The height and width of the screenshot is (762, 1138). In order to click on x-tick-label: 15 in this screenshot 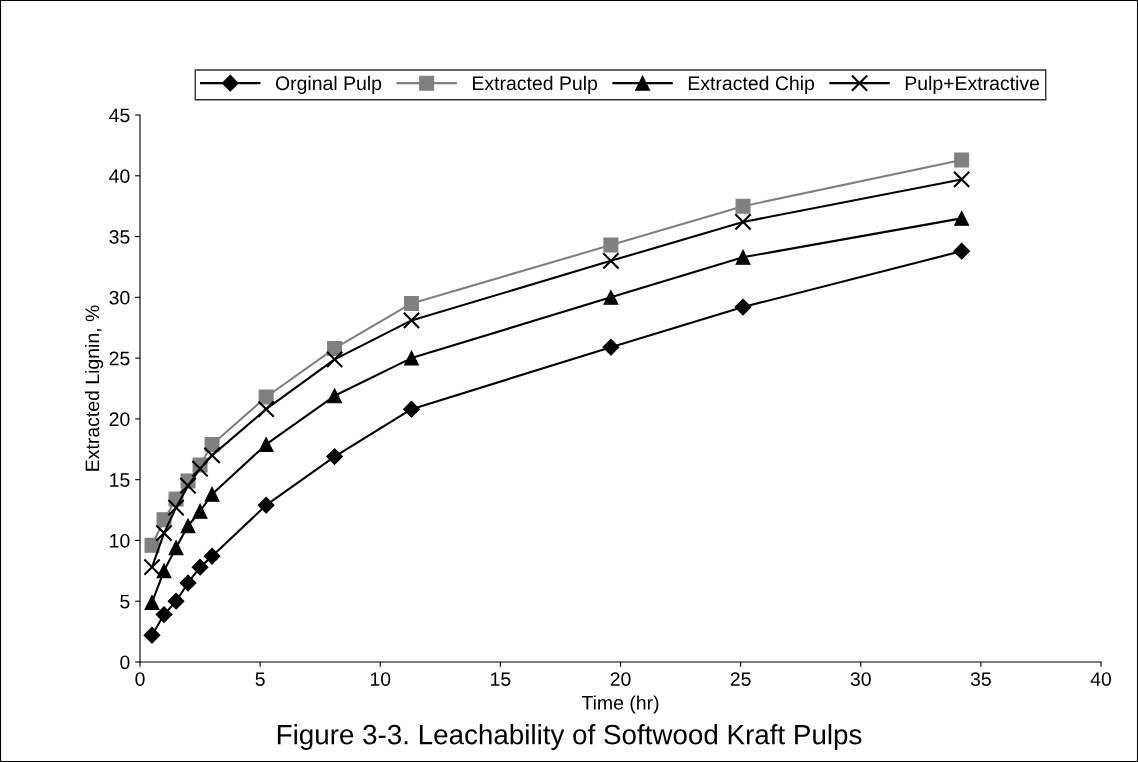, I will do `click(501, 679)`.